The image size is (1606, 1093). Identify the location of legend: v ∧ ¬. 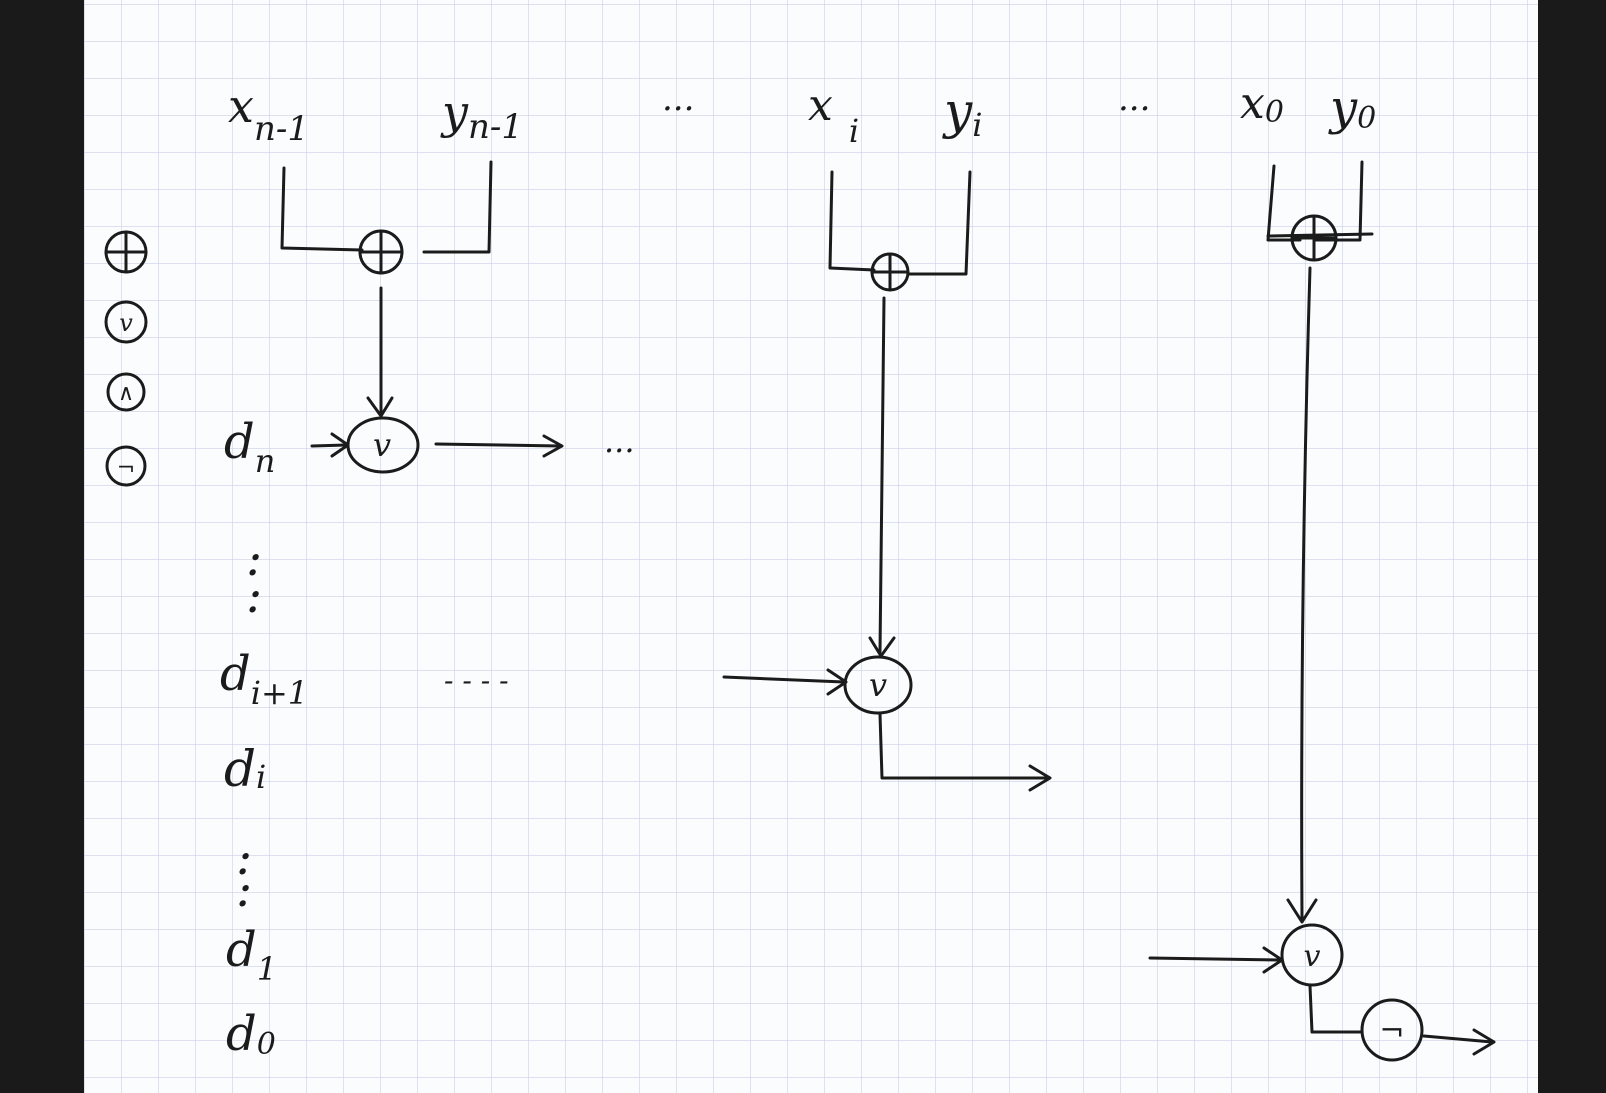
(126, 358).